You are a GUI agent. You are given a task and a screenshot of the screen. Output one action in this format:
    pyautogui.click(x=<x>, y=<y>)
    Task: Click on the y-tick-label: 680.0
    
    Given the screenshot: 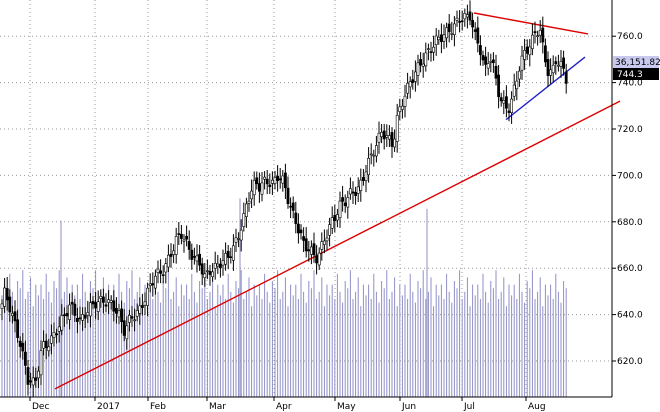 What is the action you would take?
    pyautogui.click(x=630, y=223)
    